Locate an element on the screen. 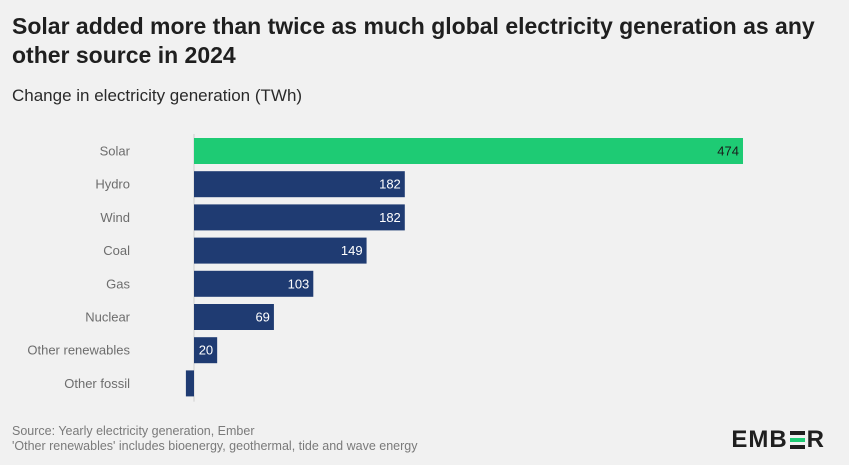 The image size is (849, 465). data-label: 69 is located at coordinates (262, 317).